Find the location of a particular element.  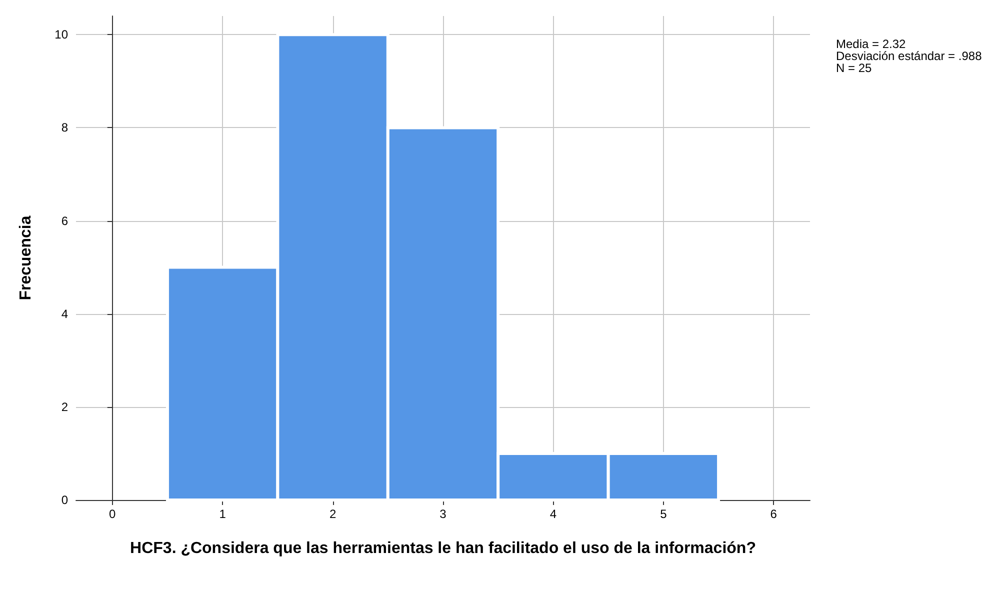

x-axis-title: HCF3. ¿Considera que las herramientas le han facilitado el uso de la información? is located at coordinates (443, 548).